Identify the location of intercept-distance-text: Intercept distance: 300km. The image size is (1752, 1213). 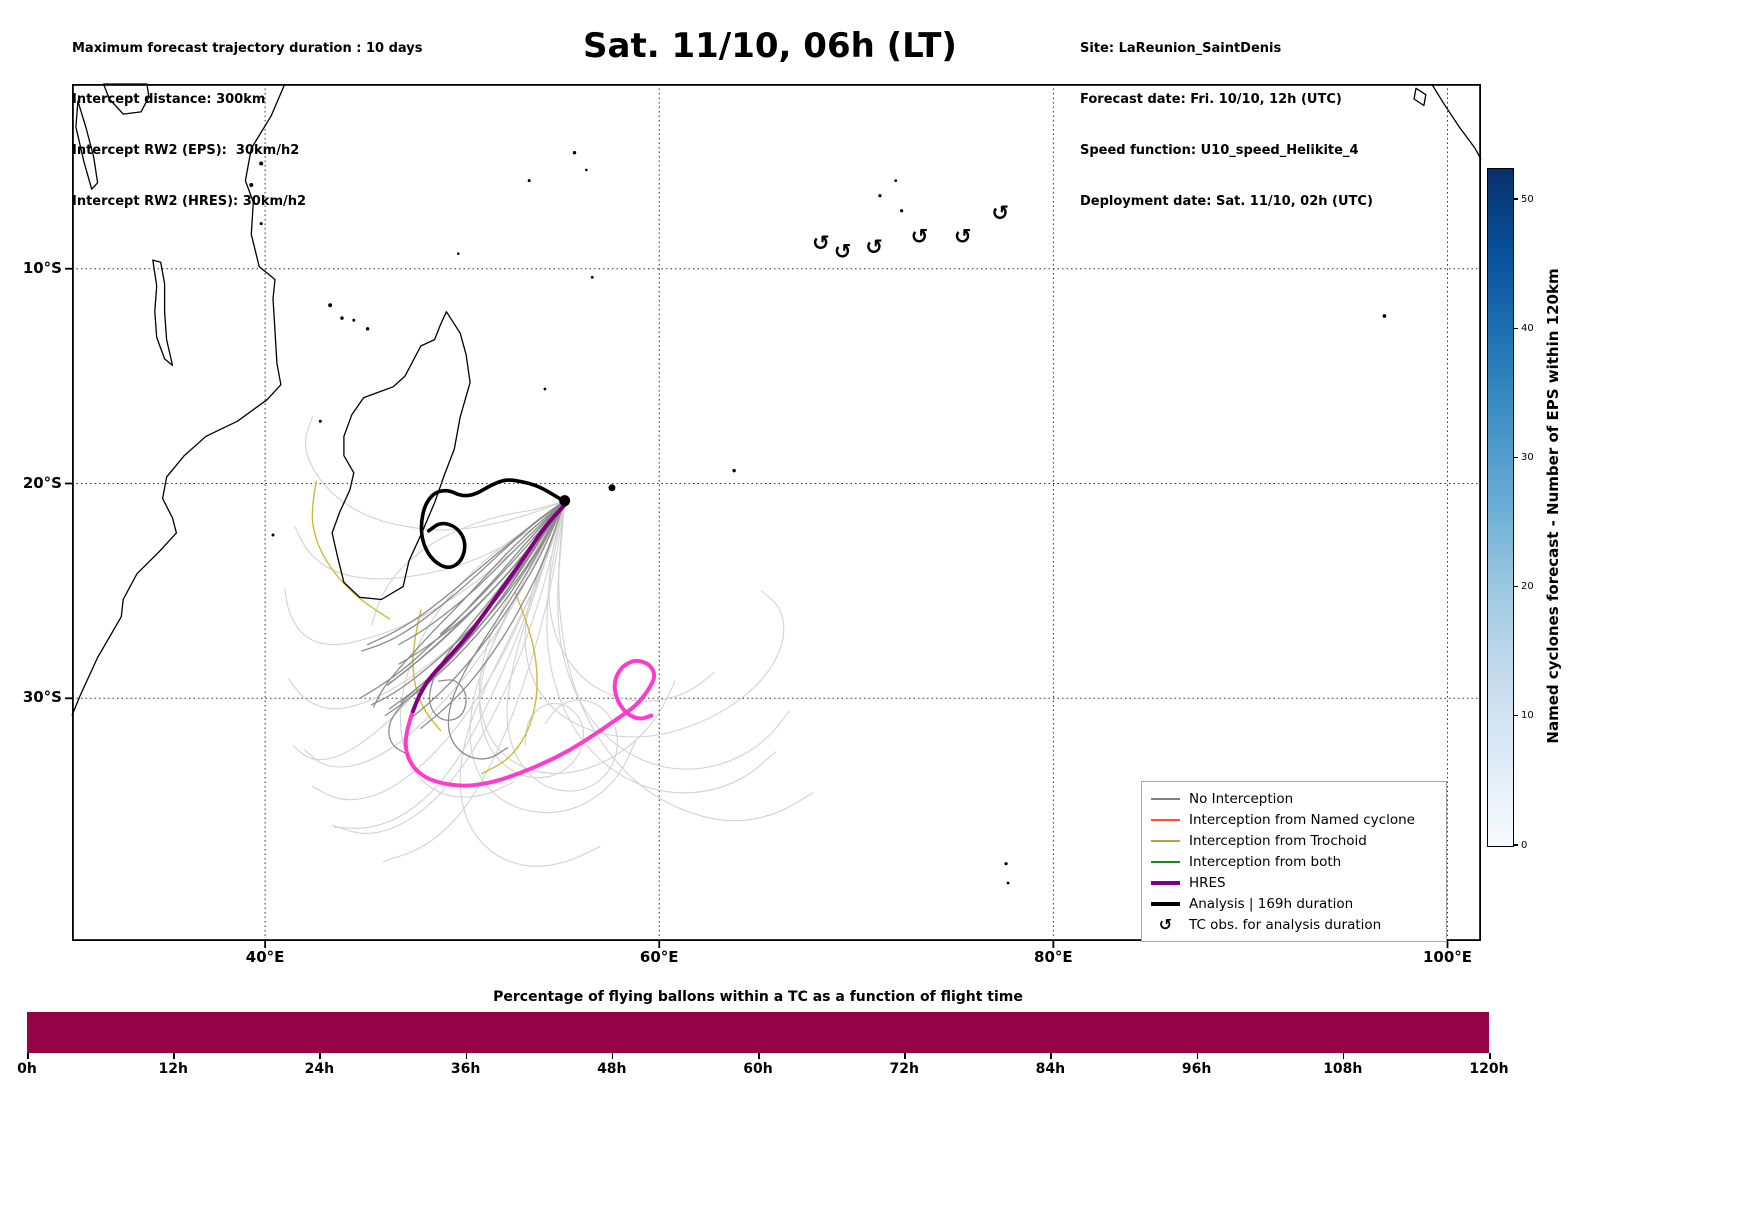
(169, 99).